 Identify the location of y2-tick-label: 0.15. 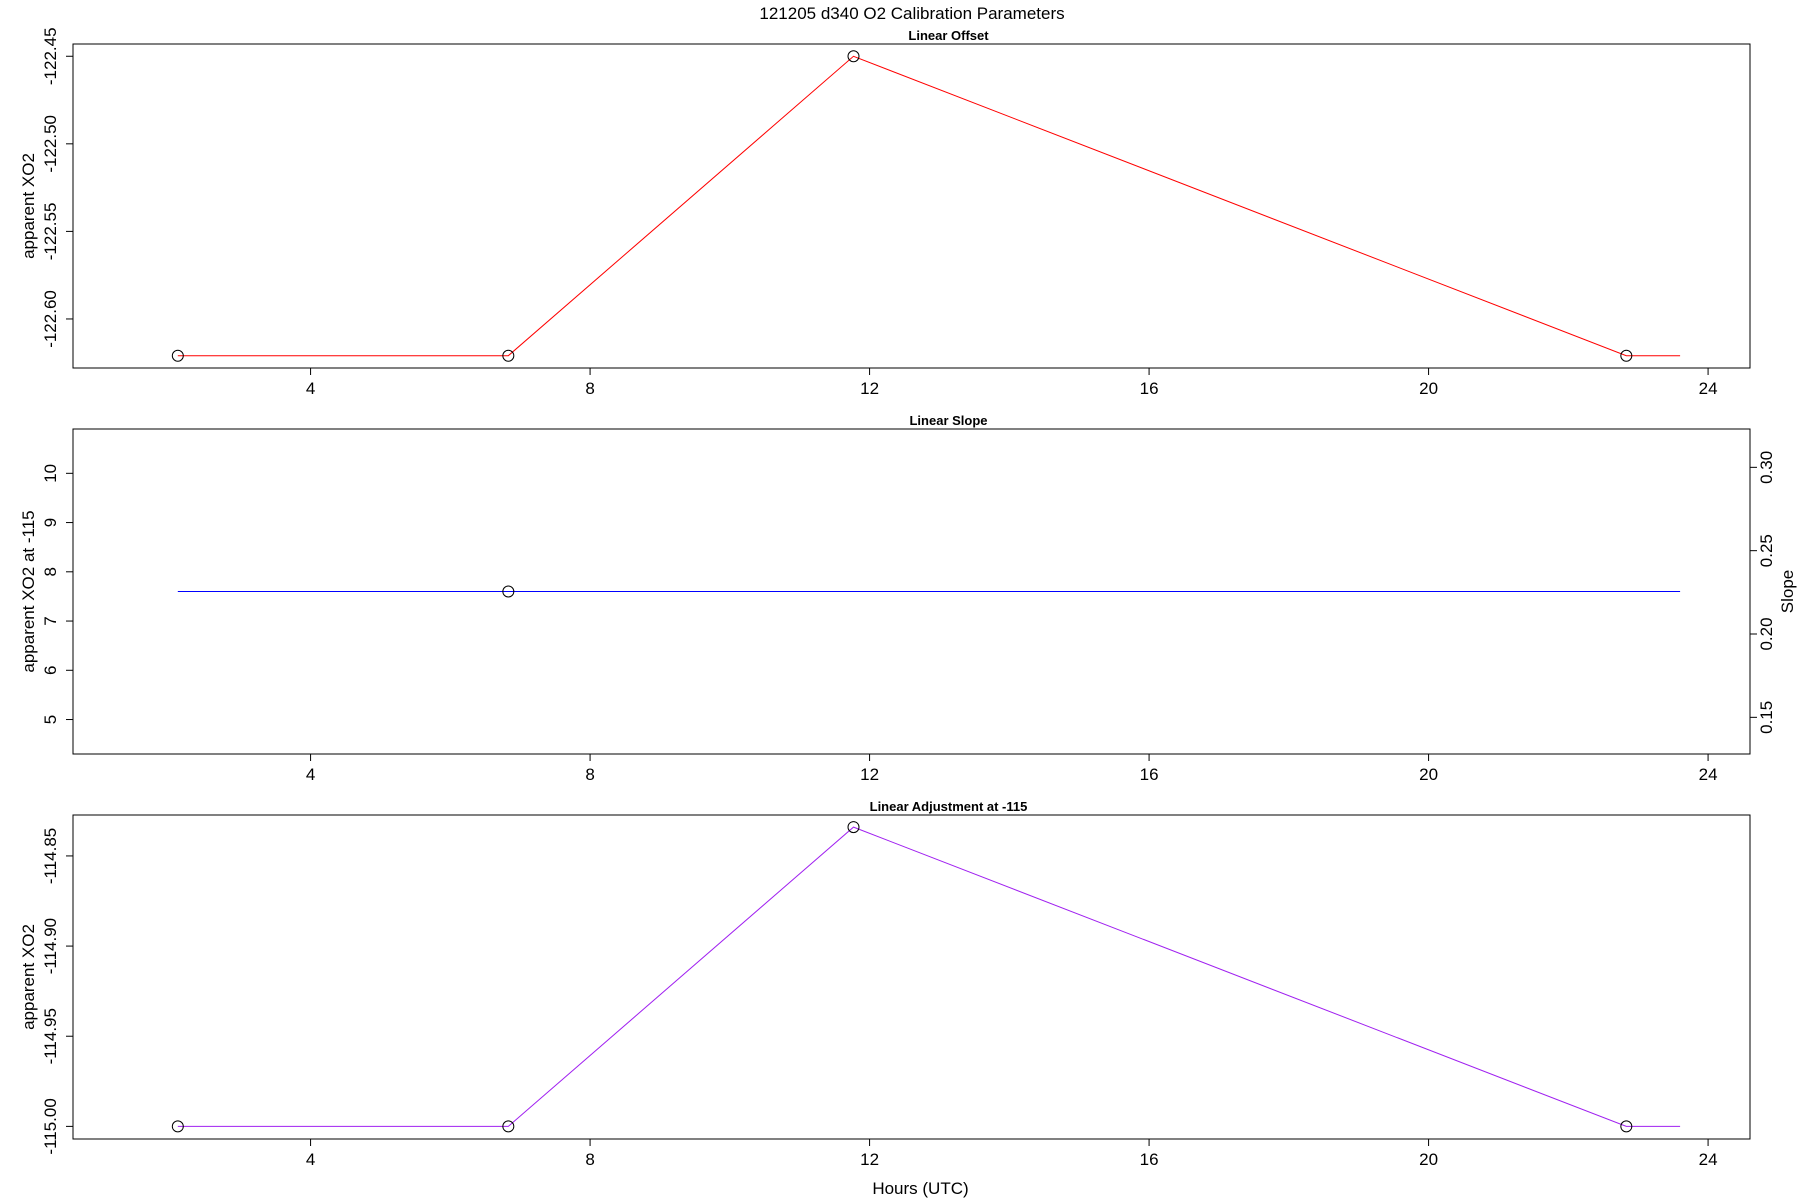
(1766, 717).